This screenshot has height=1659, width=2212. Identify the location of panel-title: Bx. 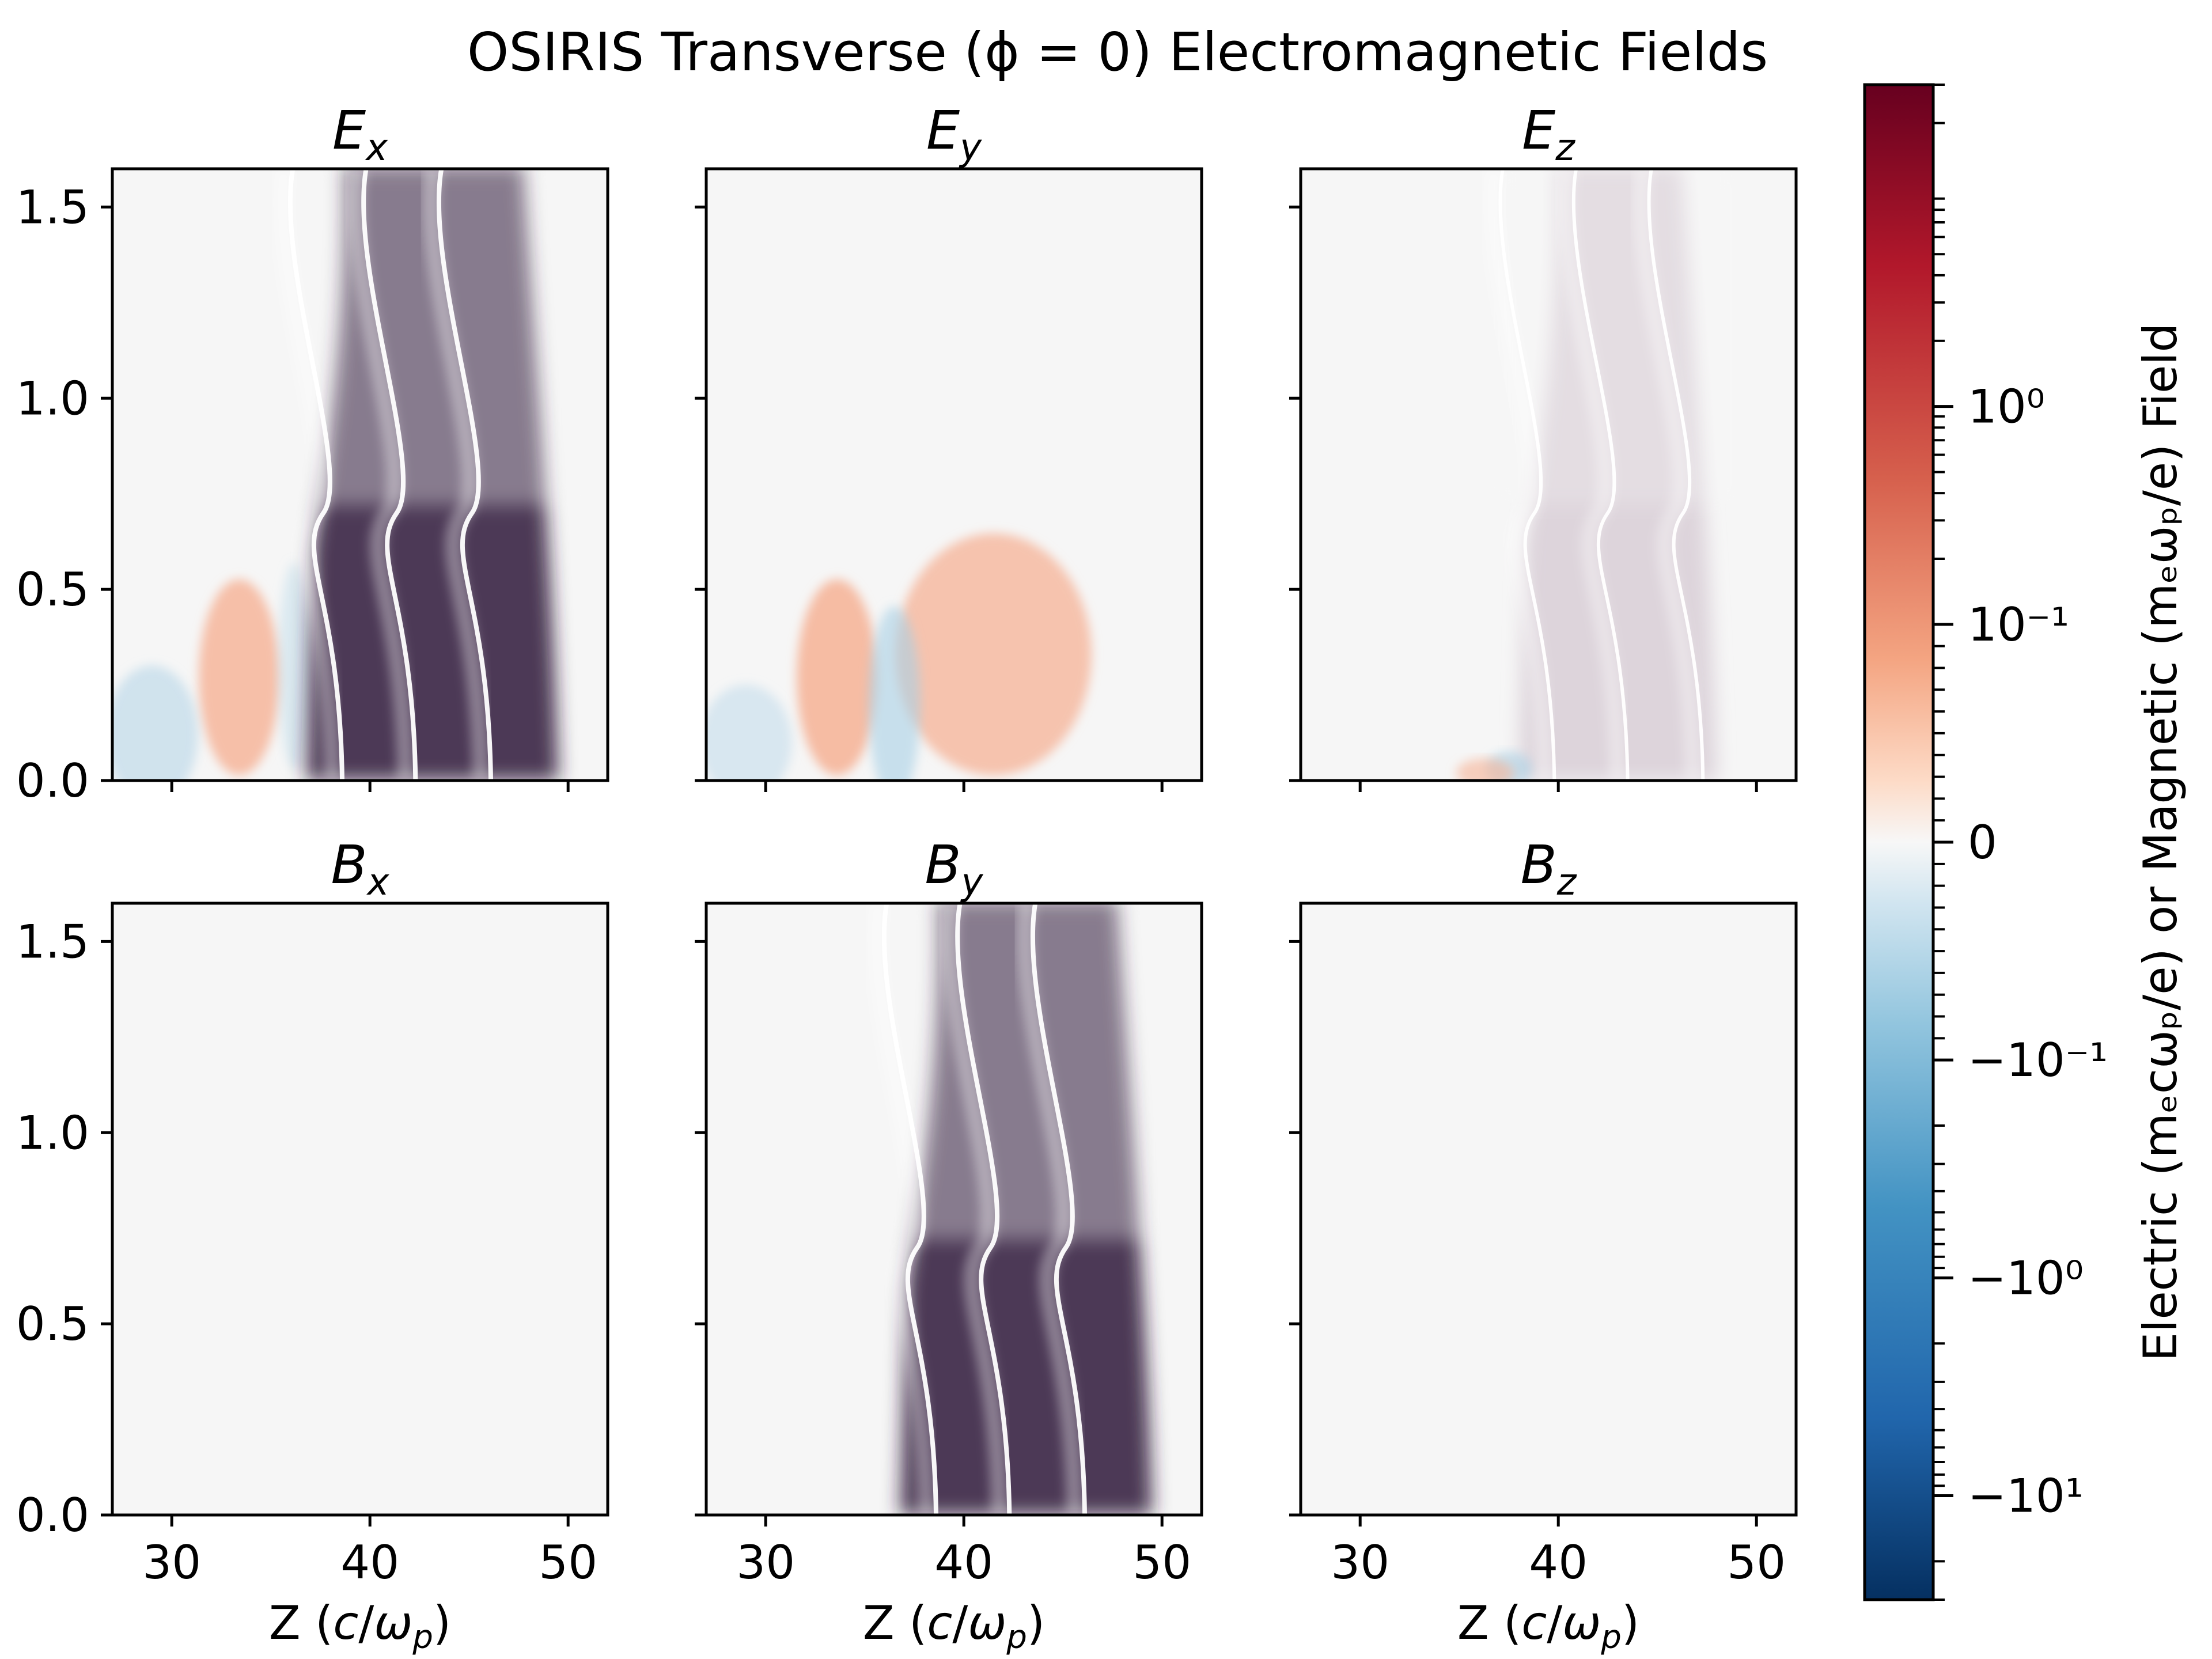
(360, 869).